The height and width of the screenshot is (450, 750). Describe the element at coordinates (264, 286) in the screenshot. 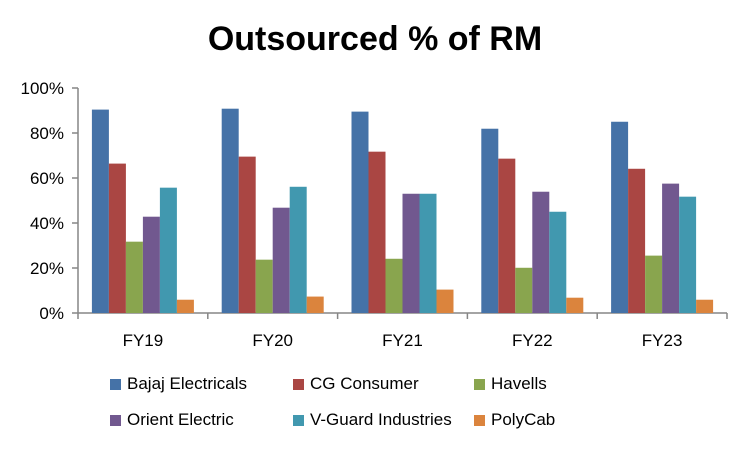

I see `bar-havells-fy20` at that location.